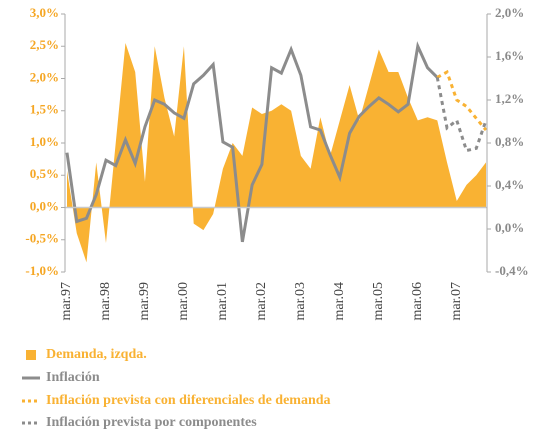 The width and height of the screenshot is (542, 434). Describe the element at coordinates (183, 301) in the screenshot. I see `x-tick-label: mar.00` at that location.